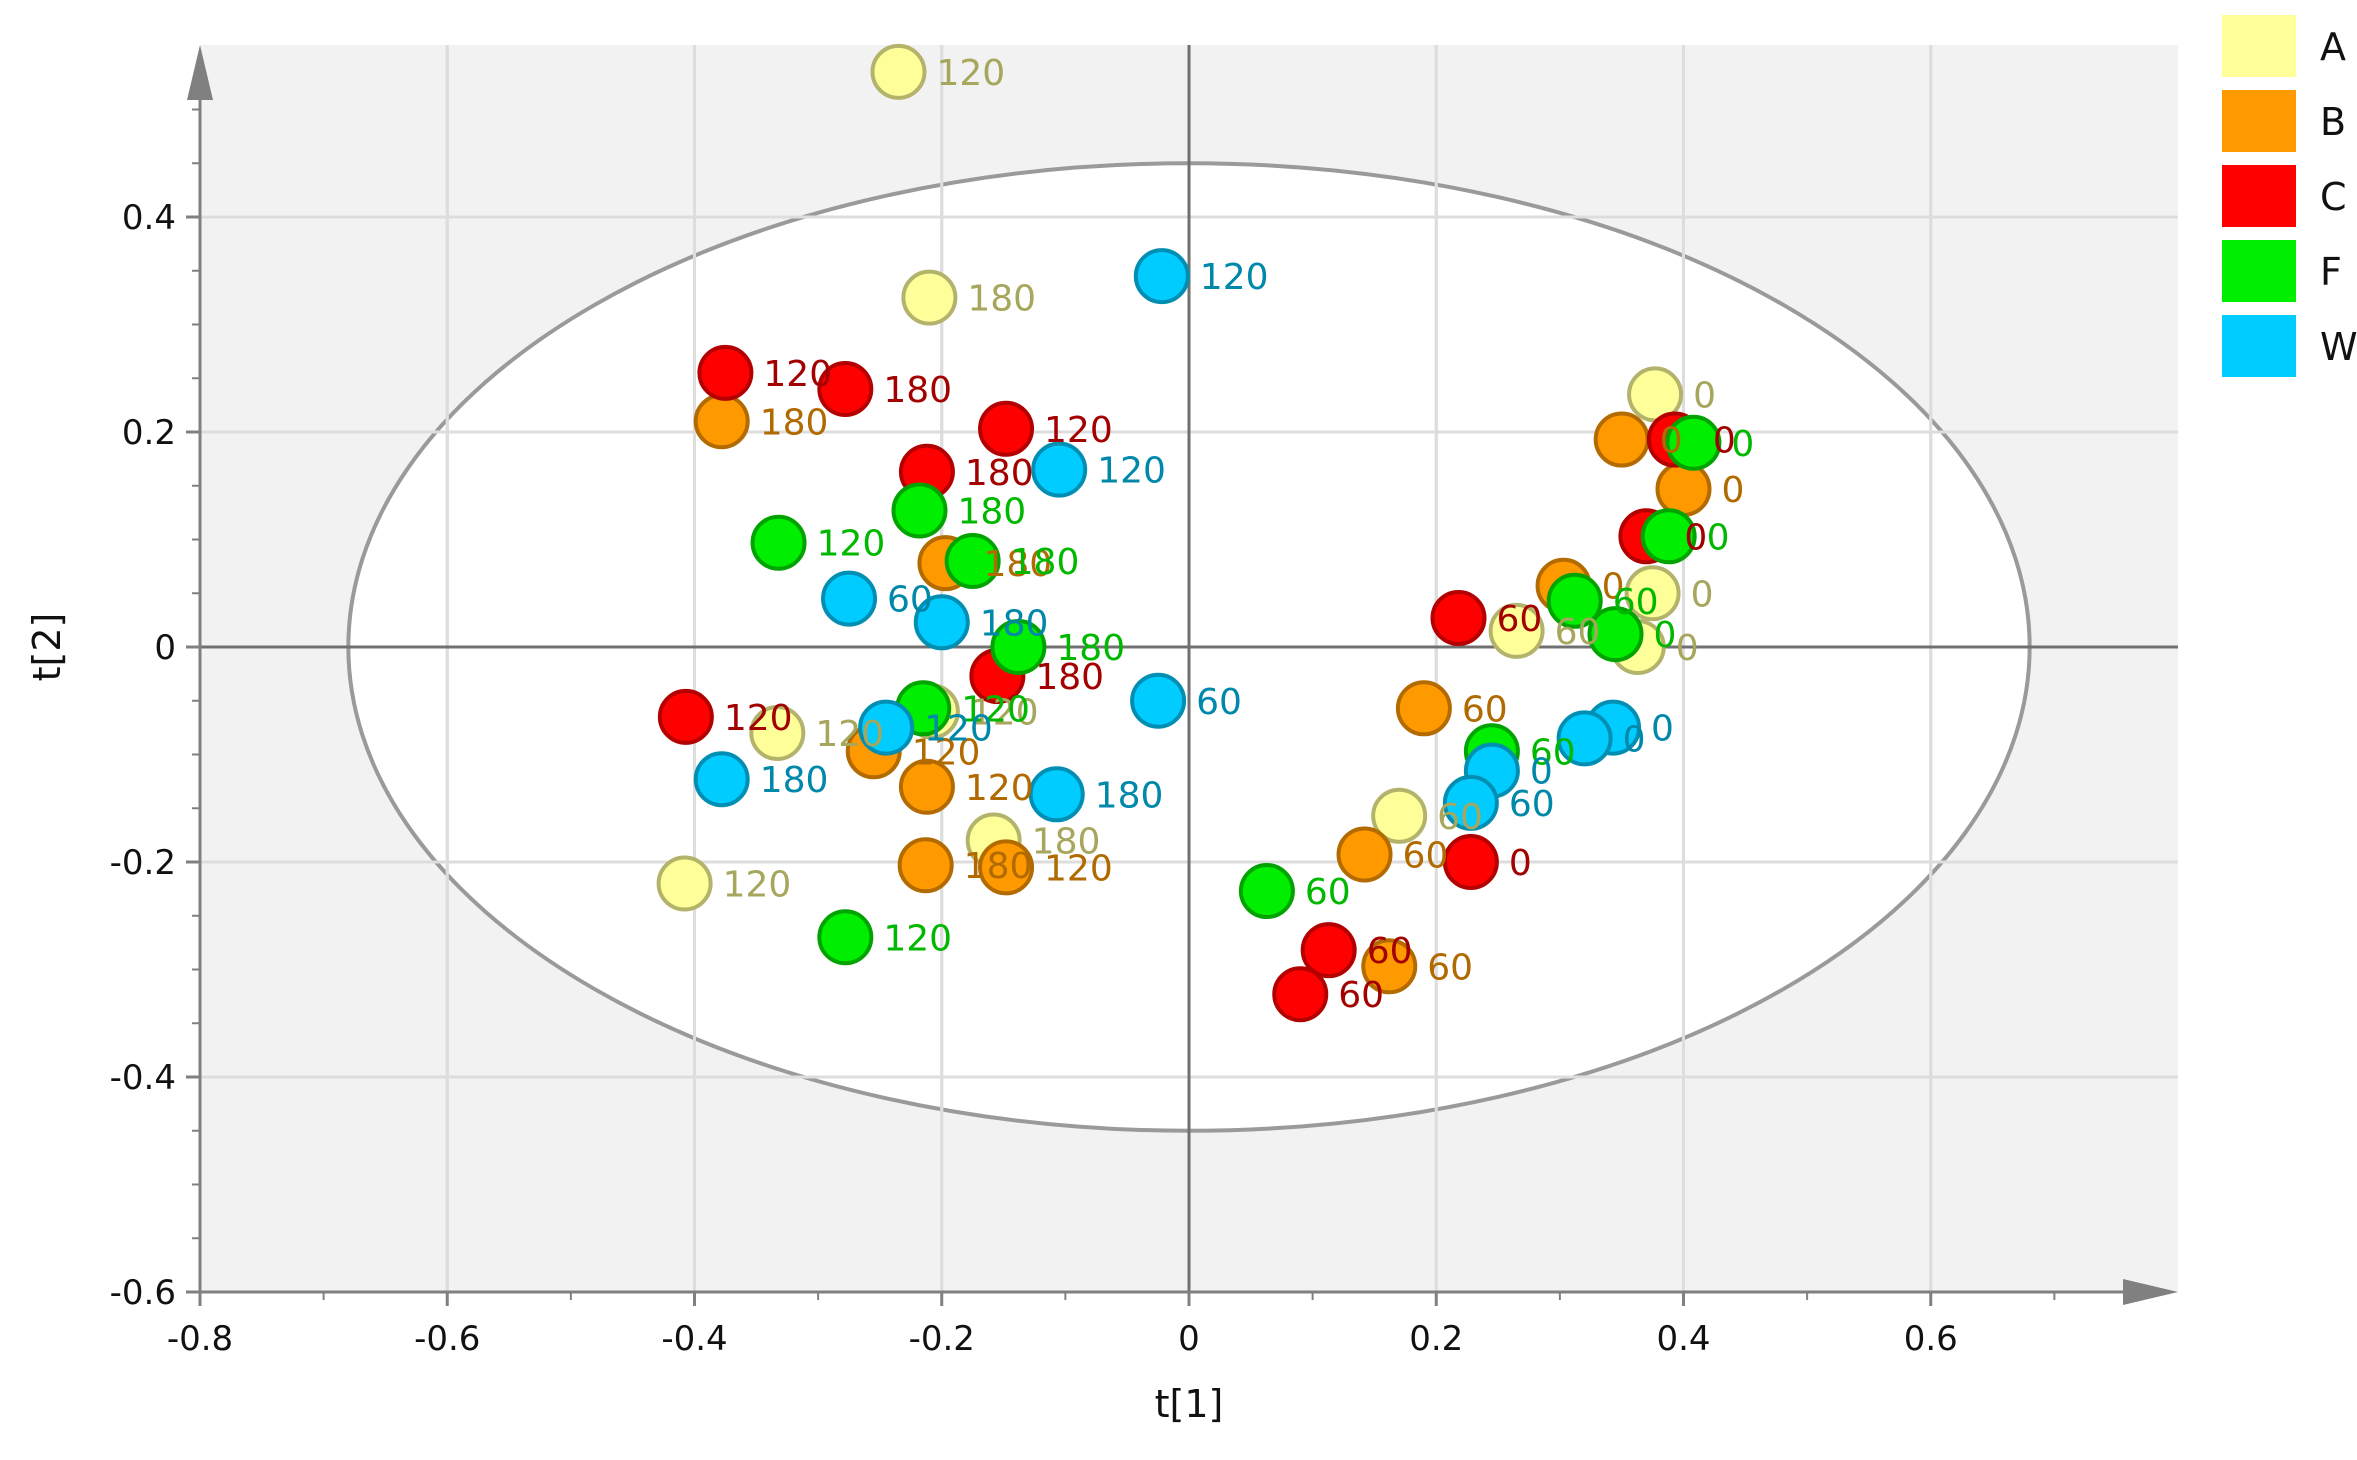 The image size is (2357, 1460). I want to click on point-label-c: 0, so click(1695, 537).